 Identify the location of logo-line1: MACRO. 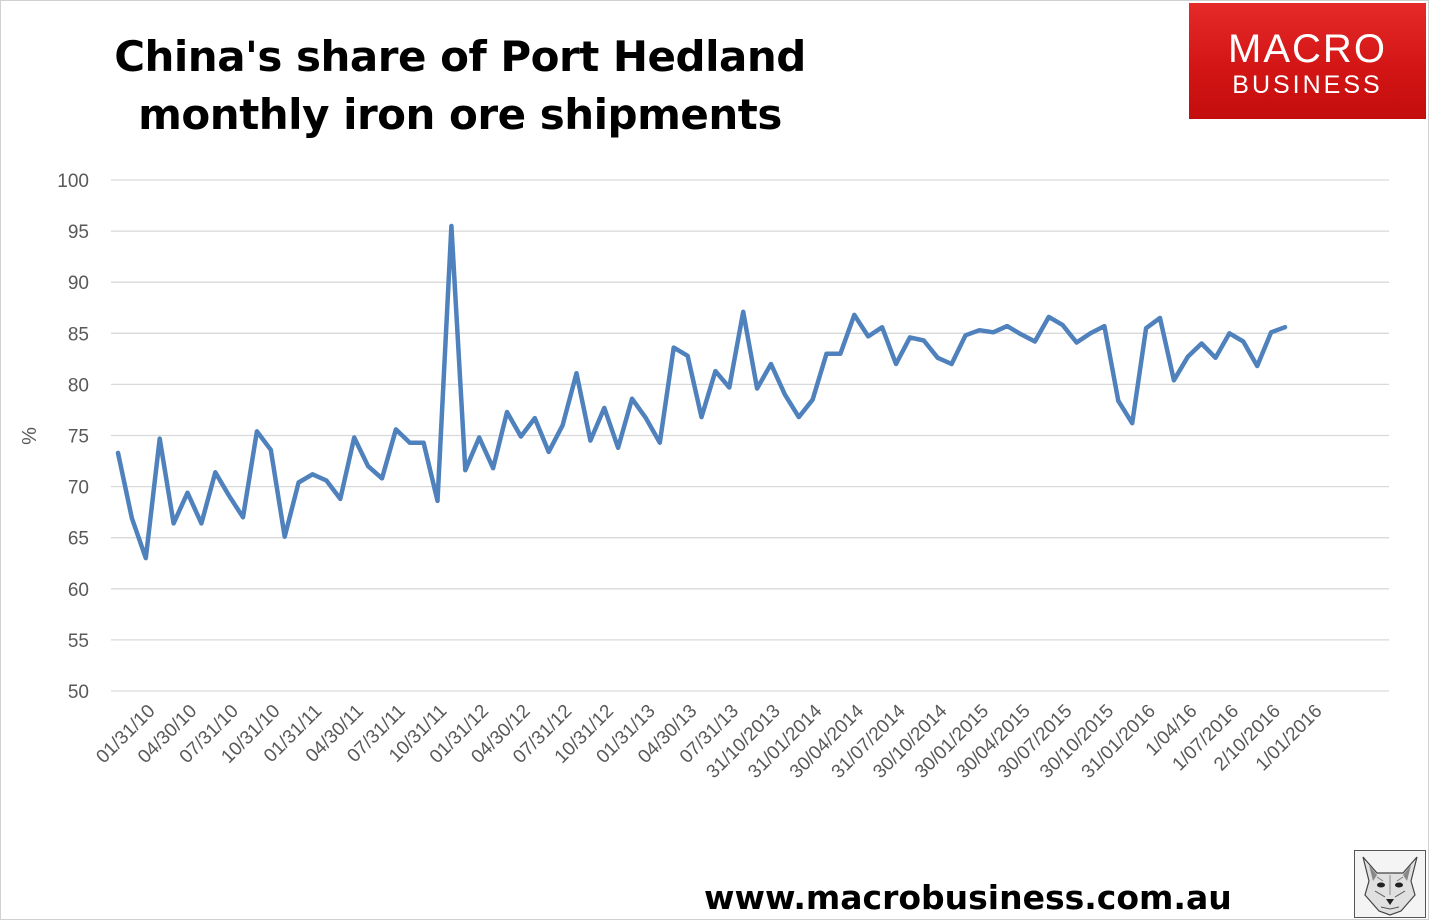
(1307, 49).